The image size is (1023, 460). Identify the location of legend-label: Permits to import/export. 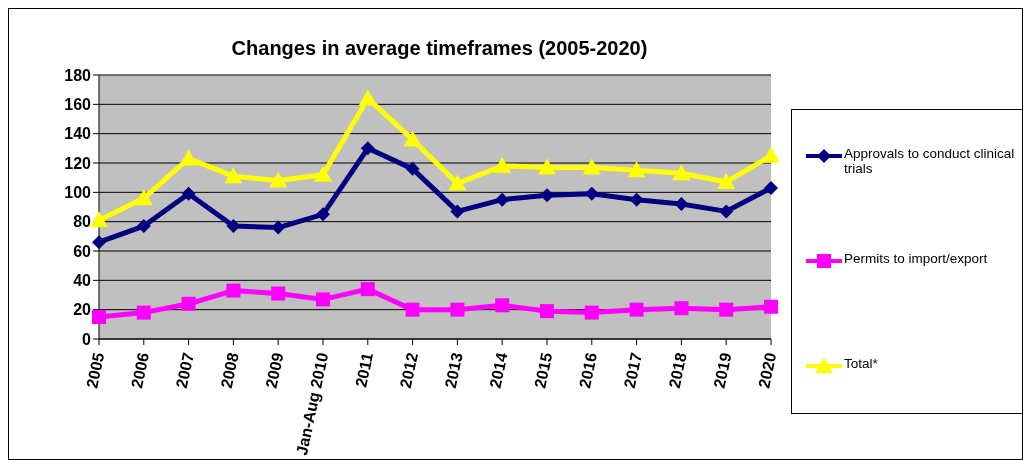
(916, 258).